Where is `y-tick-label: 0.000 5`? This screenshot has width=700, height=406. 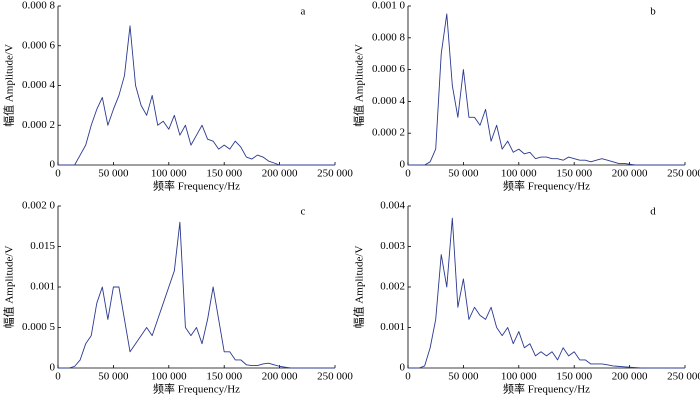 y-tick-label: 0.000 5 is located at coordinates (39, 327).